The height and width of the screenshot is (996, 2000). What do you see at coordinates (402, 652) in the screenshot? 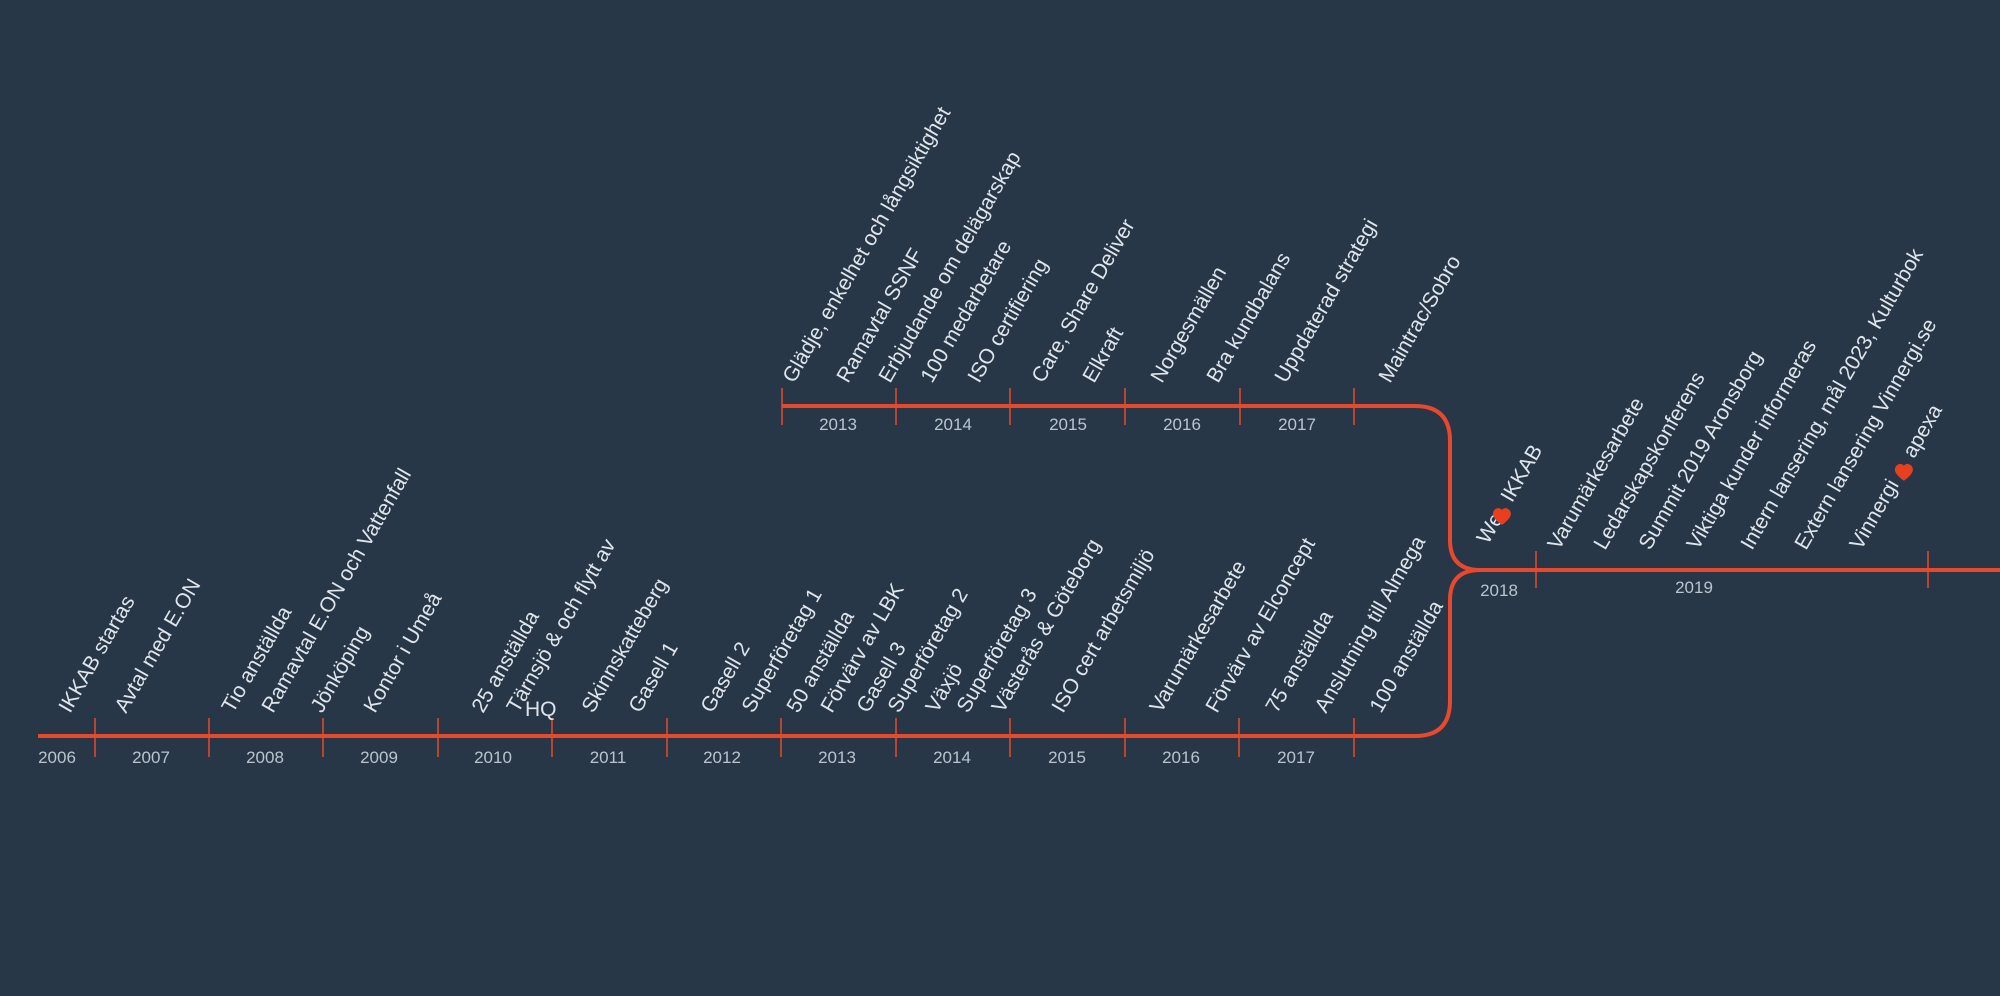
I see `event-label: Kontor i Umeå` at bounding box center [402, 652].